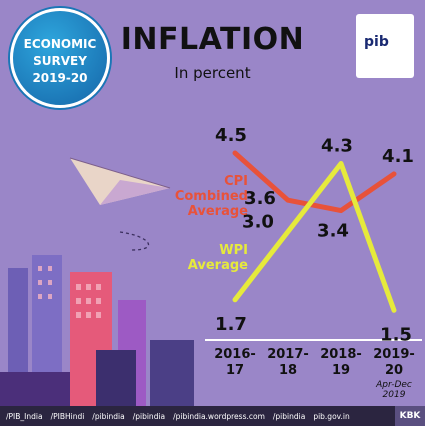 The width and height of the screenshot is (425, 426). Describe the element at coordinates (235, 354) in the screenshot. I see `x-tick-label-0-0: 2016-` at that location.